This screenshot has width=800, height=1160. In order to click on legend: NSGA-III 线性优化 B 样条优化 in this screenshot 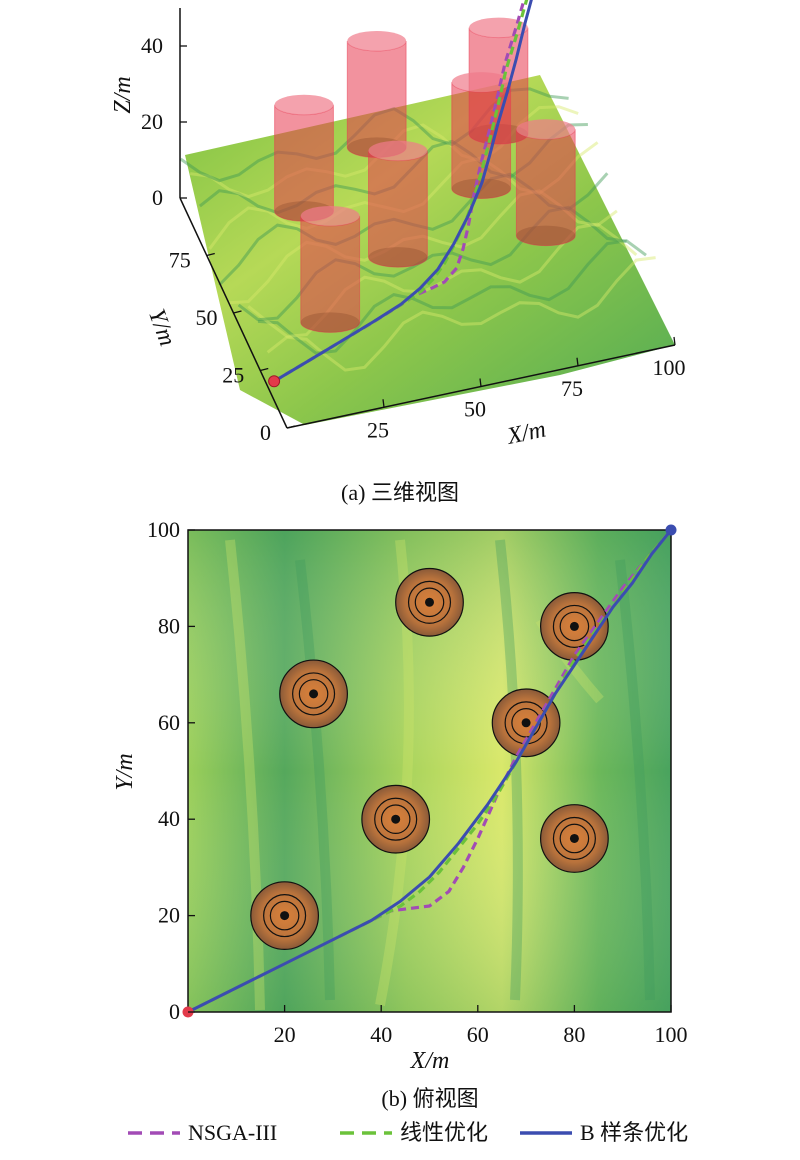, I will do `click(408, 1132)`.